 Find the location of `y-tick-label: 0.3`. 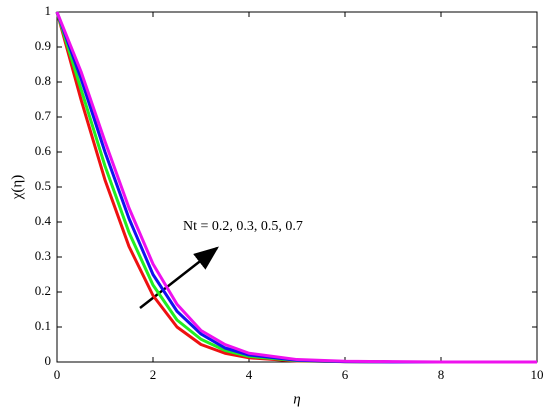

y-tick-label: 0.3 is located at coordinates (43, 255).